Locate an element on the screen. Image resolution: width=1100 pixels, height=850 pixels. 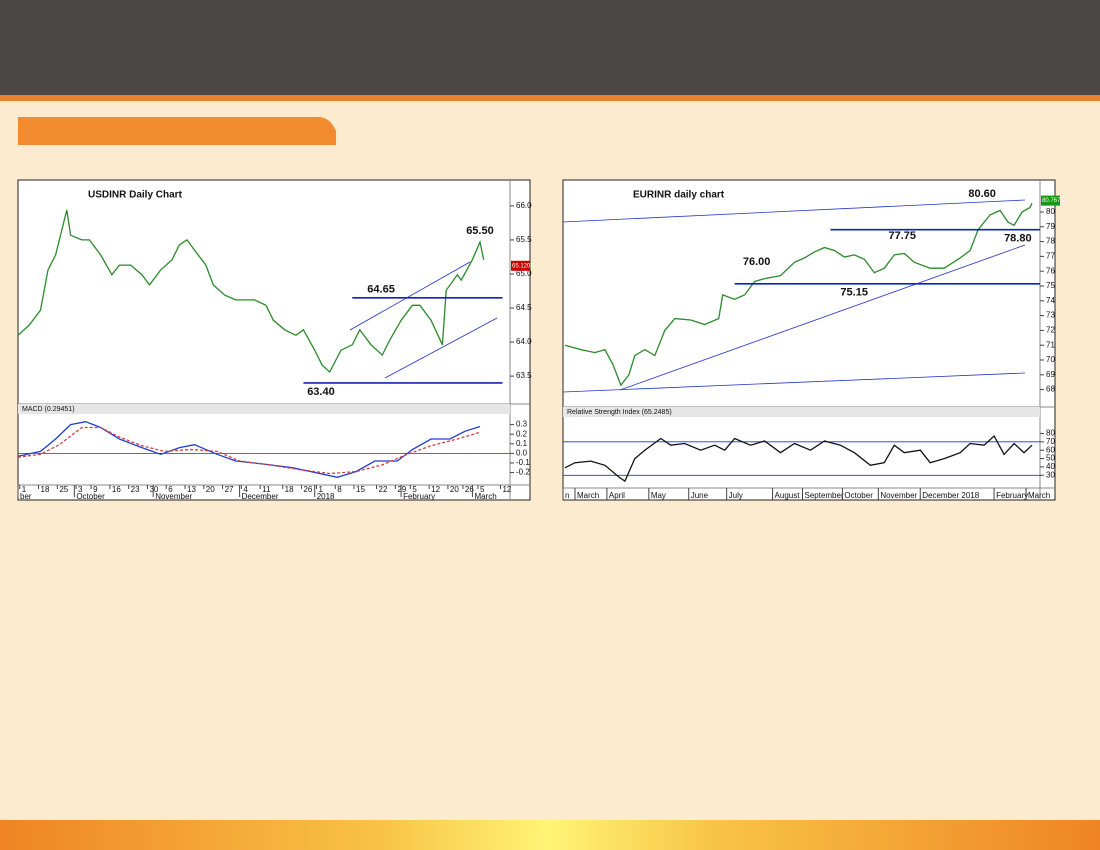
header-bar is located at coordinates (550, 50).